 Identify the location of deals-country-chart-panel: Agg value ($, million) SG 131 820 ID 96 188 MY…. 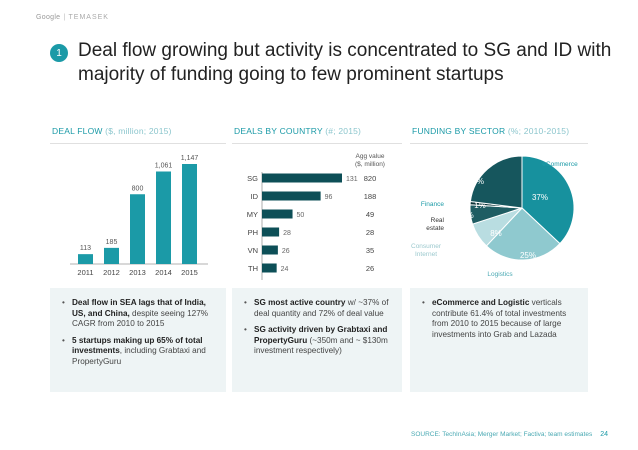
(317, 215).